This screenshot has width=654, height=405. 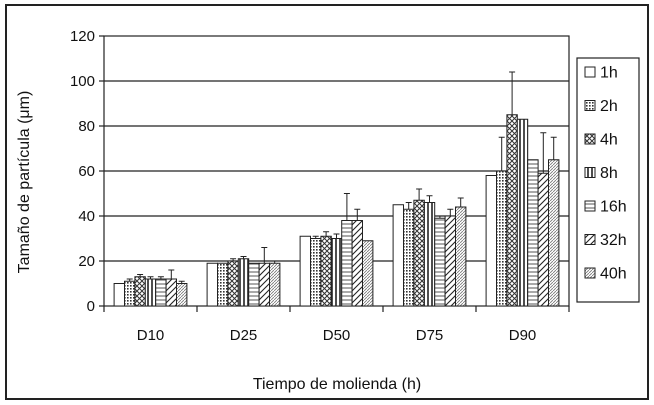 I want to click on legend-swatch-1h, so click(x=590, y=72).